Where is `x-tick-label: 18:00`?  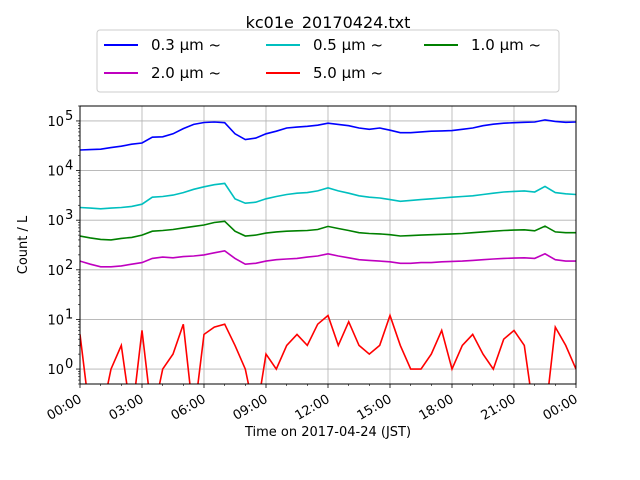 x-tick-label: 18:00 is located at coordinates (437, 408).